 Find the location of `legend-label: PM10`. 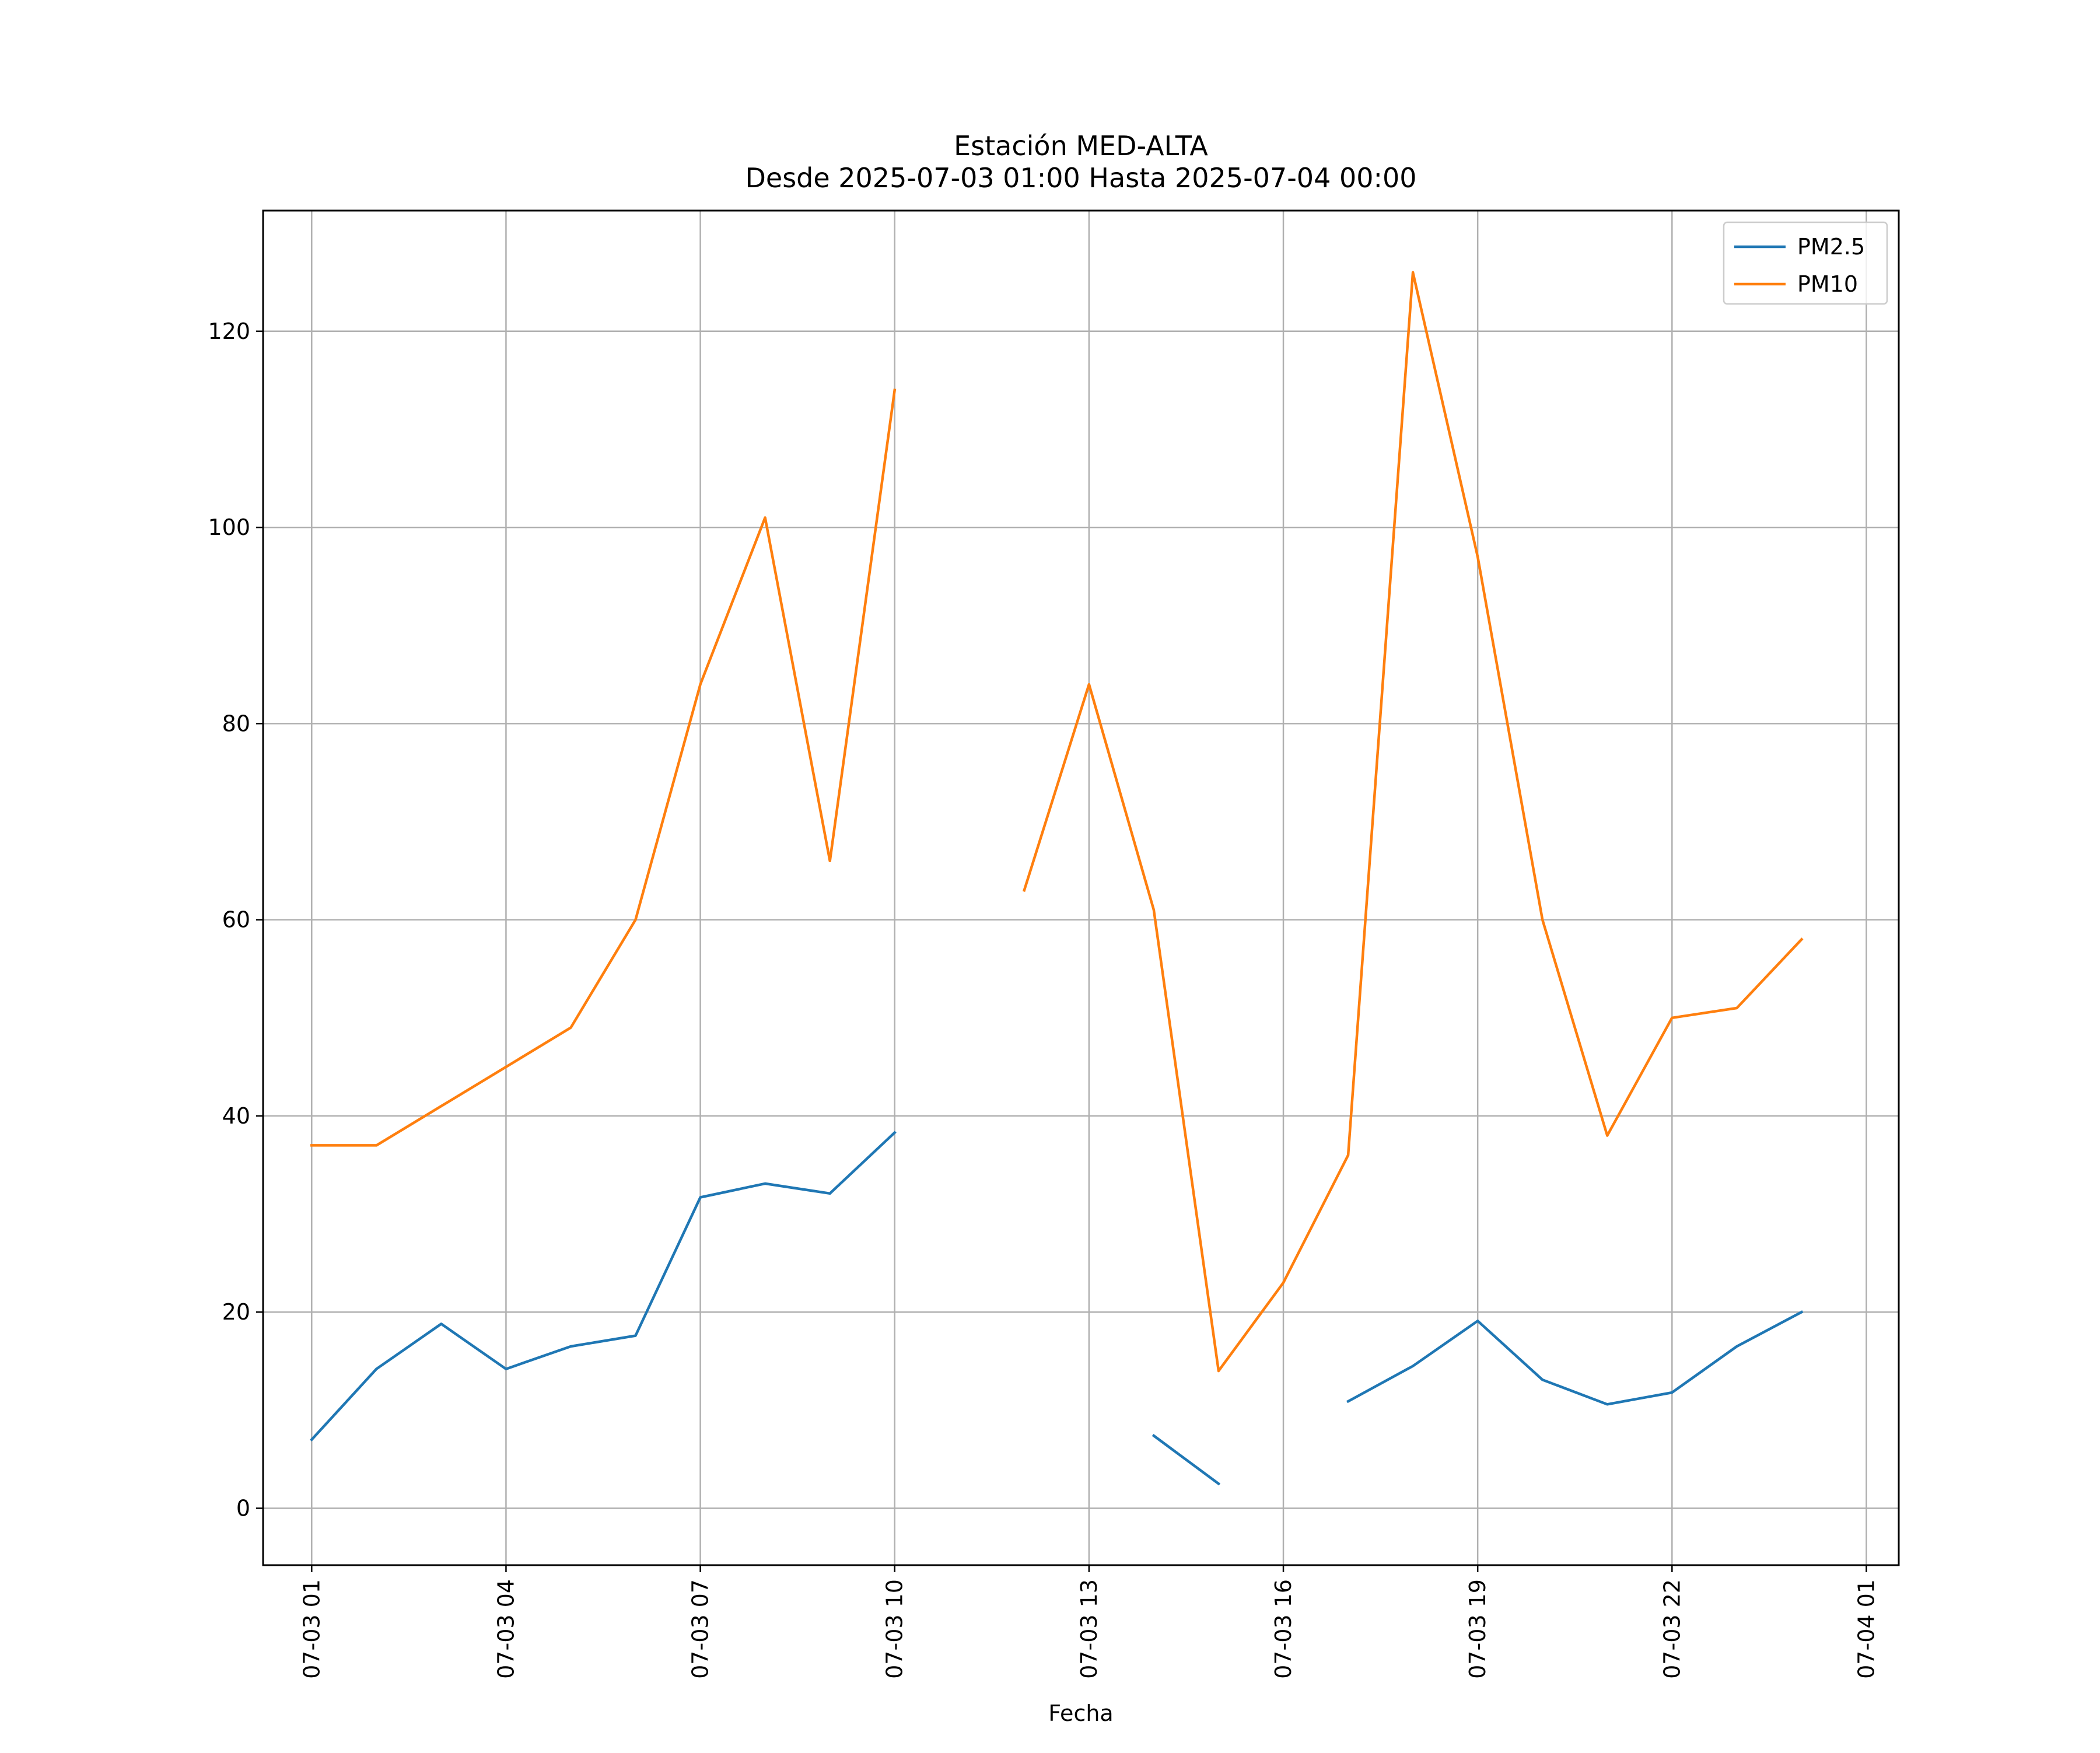

legend-label: PM10 is located at coordinates (1827, 284).